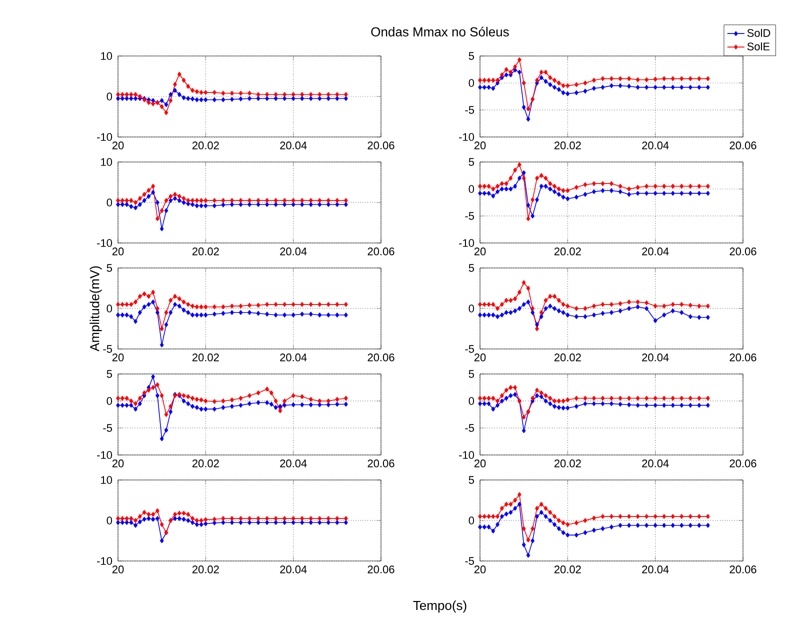  Describe the element at coordinates (758, 46) in the screenshot. I see `legend-label: SolE` at that location.